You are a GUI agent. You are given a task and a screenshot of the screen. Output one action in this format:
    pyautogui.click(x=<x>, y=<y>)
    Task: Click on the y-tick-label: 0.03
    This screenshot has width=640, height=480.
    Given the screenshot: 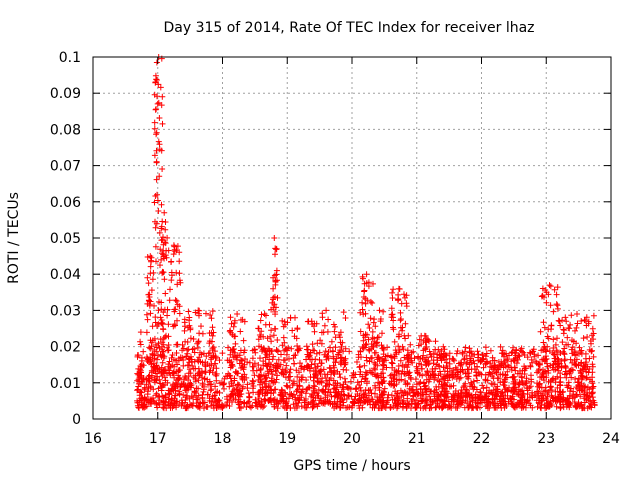 What is the action you would take?
    pyautogui.click(x=65, y=311)
    